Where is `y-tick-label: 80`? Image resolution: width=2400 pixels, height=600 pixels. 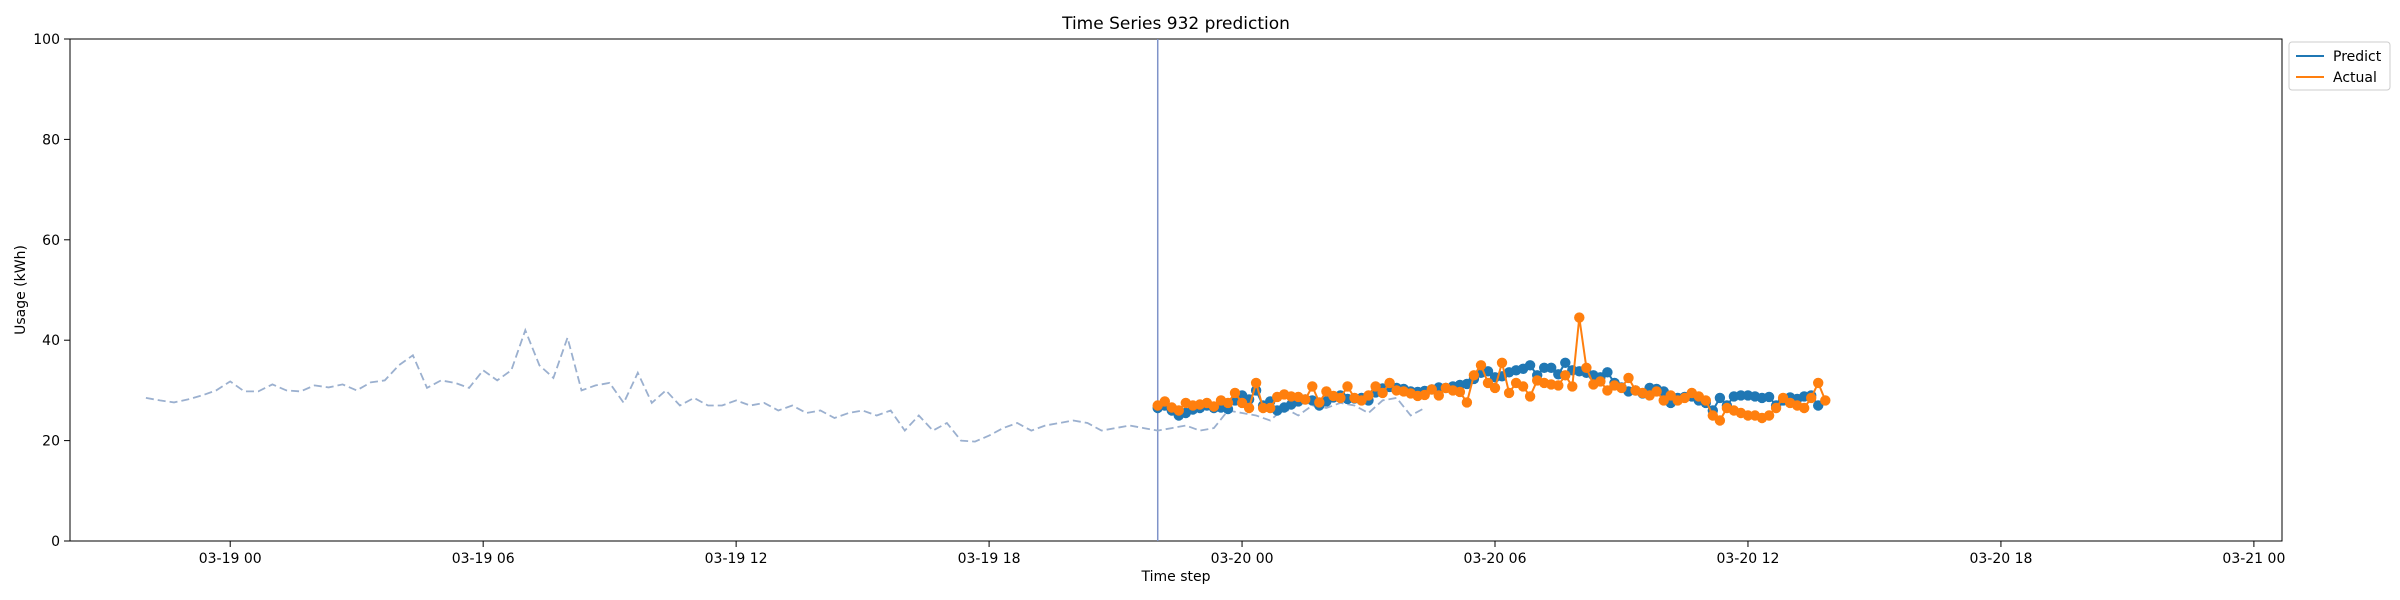
y-tick-label: 80 is located at coordinates (51, 140).